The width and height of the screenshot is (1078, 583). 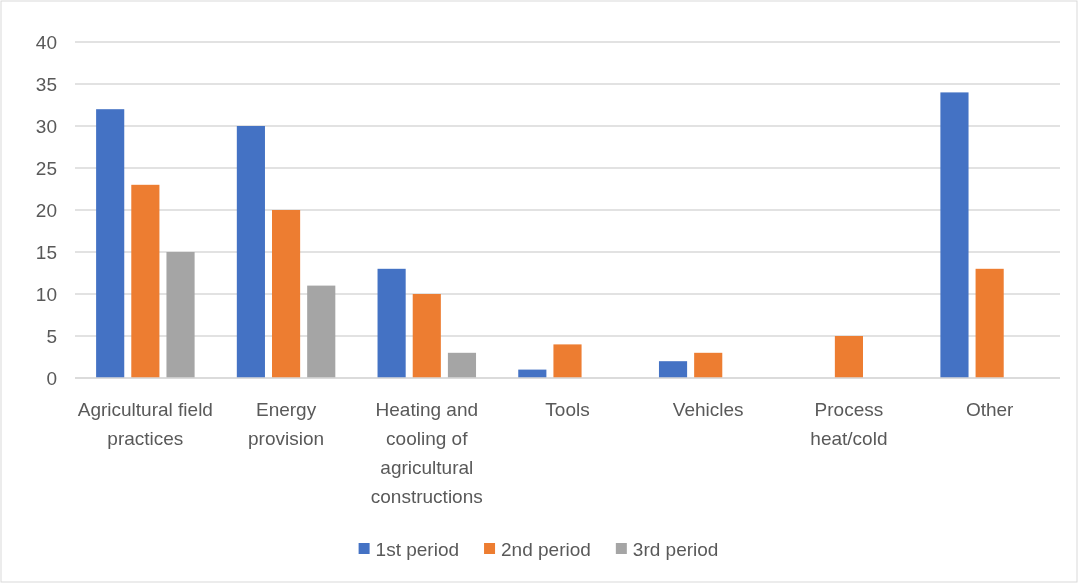 I want to click on y-tick-label: 20, so click(x=46, y=210).